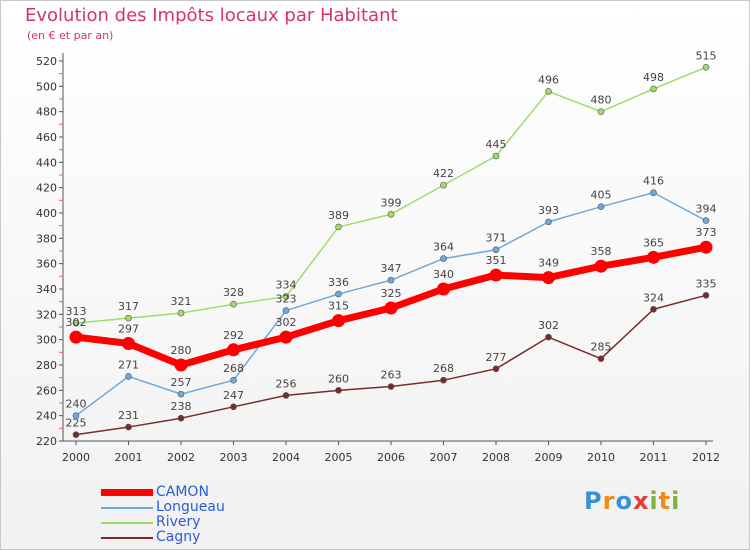 This screenshot has width=750, height=551. Describe the element at coordinates (496, 260) in the screenshot. I see `data-label: 351` at that location.